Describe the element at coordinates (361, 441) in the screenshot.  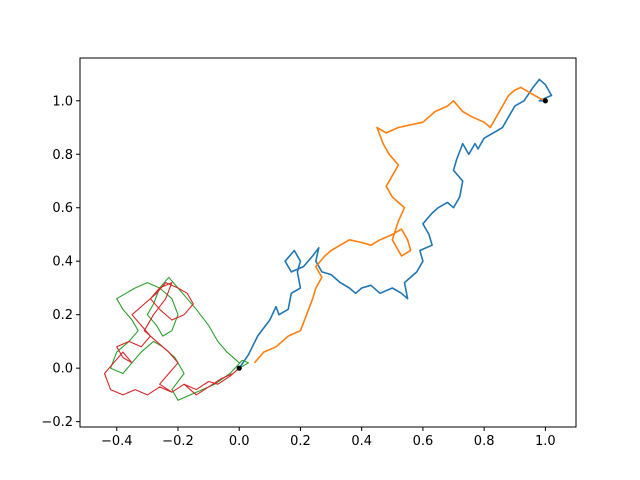
I see `x-tick-label: 0.4` at that location.